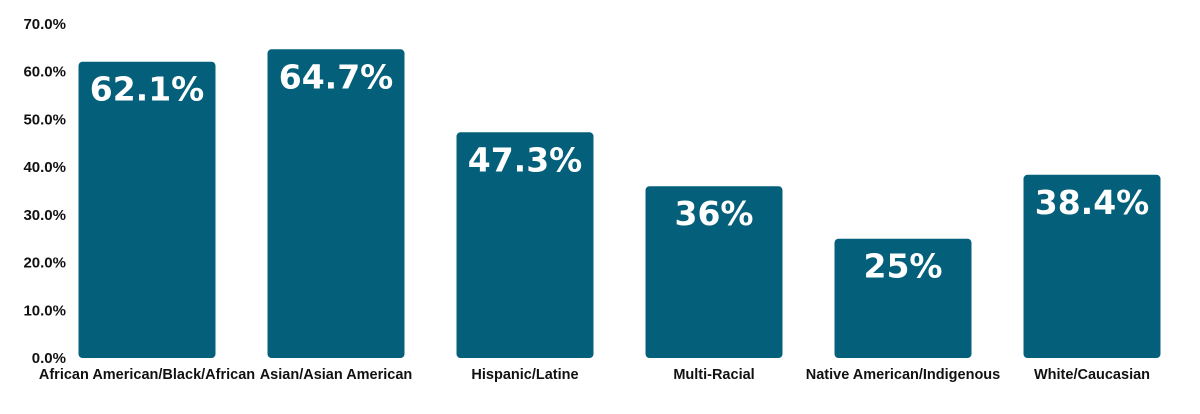 Image resolution: width=1200 pixels, height=414 pixels. What do you see at coordinates (44, 167) in the screenshot?
I see `y-tick-label: 40.0%` at bounding box center [44, 167].